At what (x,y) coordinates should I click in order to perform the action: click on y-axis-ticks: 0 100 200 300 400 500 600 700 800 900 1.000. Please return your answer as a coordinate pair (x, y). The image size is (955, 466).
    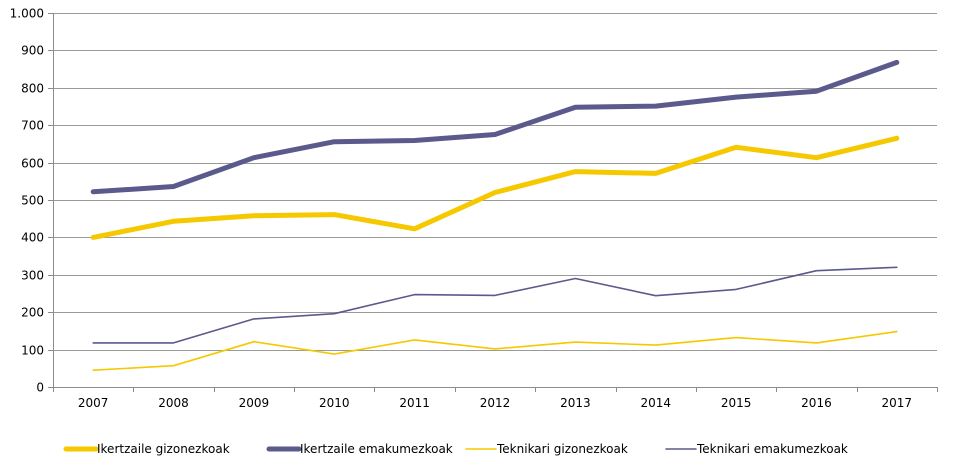
    Looking at the image, I should click on (27, 201).